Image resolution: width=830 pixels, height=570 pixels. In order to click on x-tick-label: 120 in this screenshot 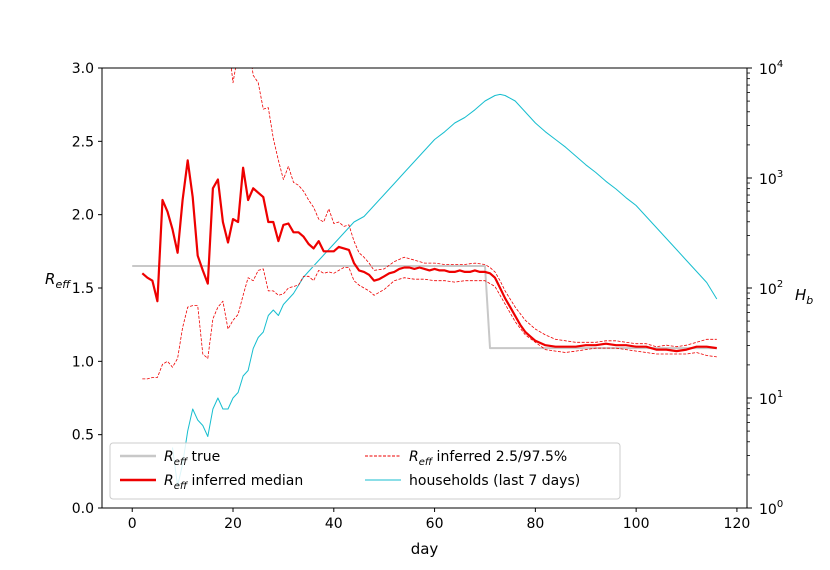, I will do `click(737, 524)`.